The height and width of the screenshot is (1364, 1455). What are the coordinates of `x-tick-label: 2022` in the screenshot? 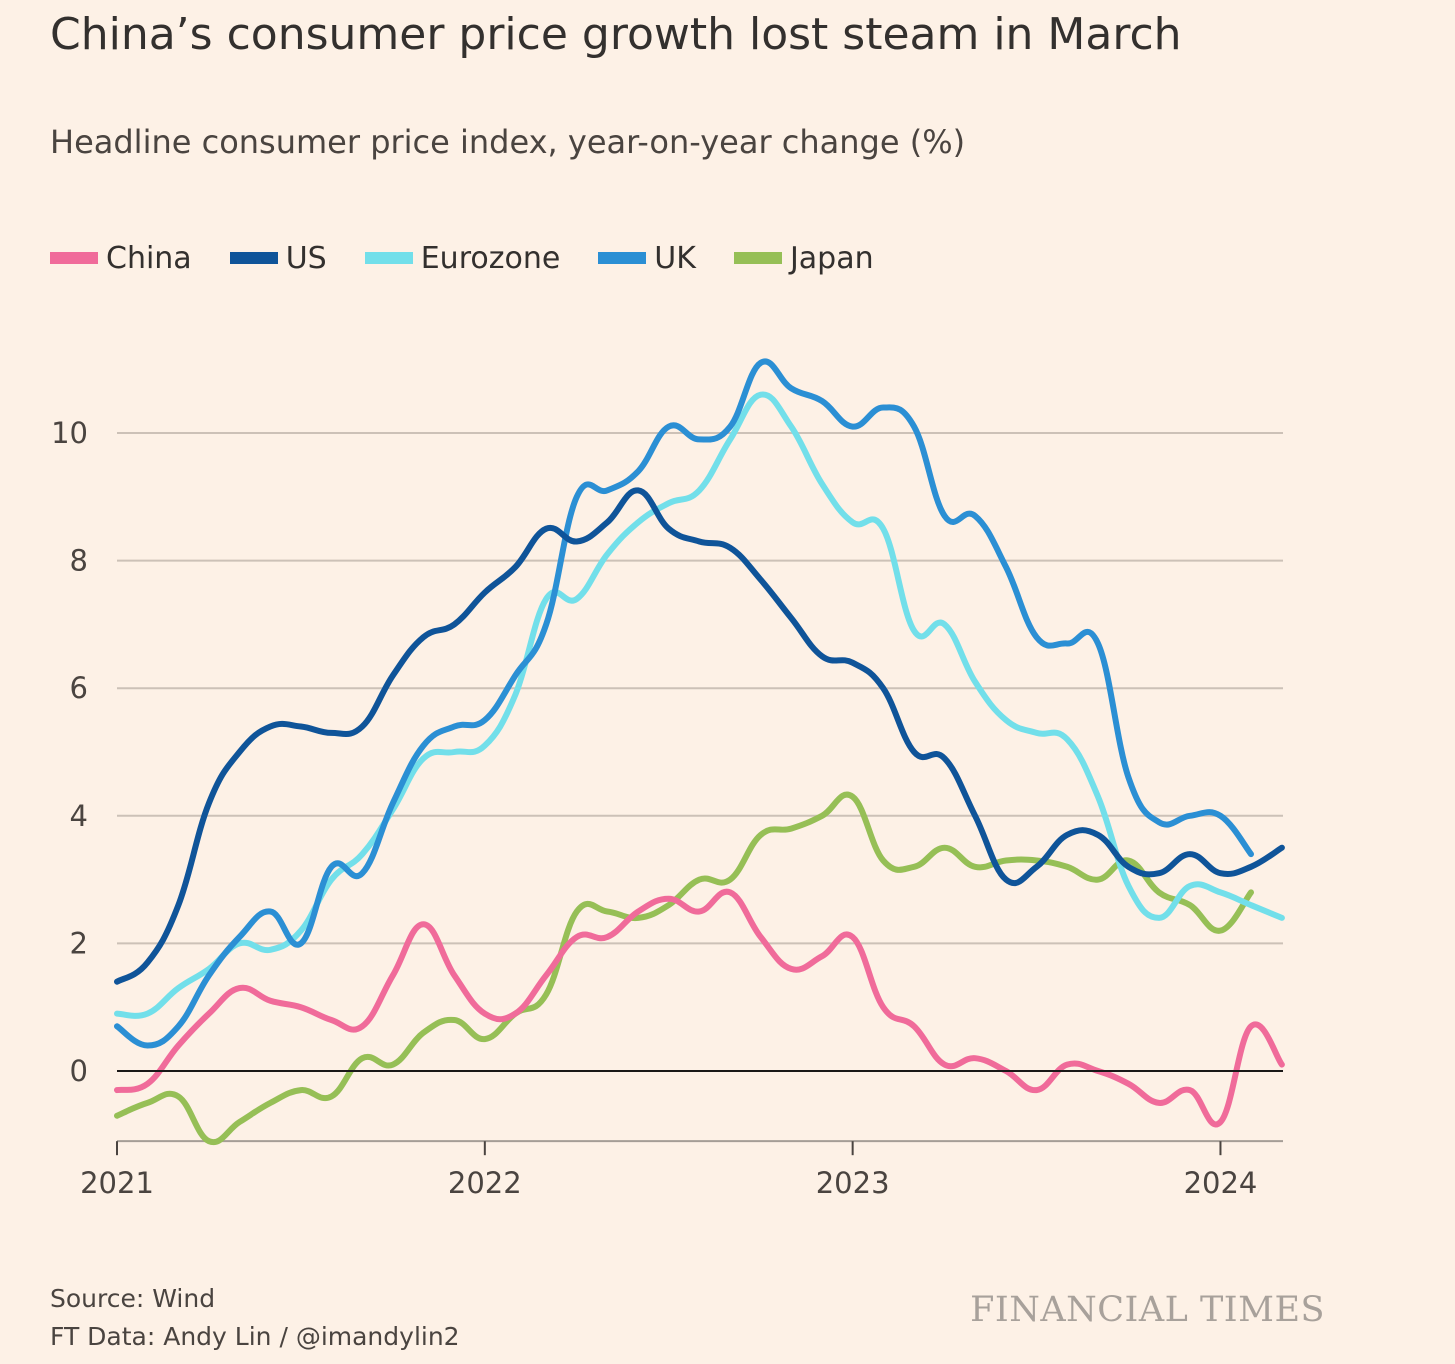 It's located at (485, 1183).